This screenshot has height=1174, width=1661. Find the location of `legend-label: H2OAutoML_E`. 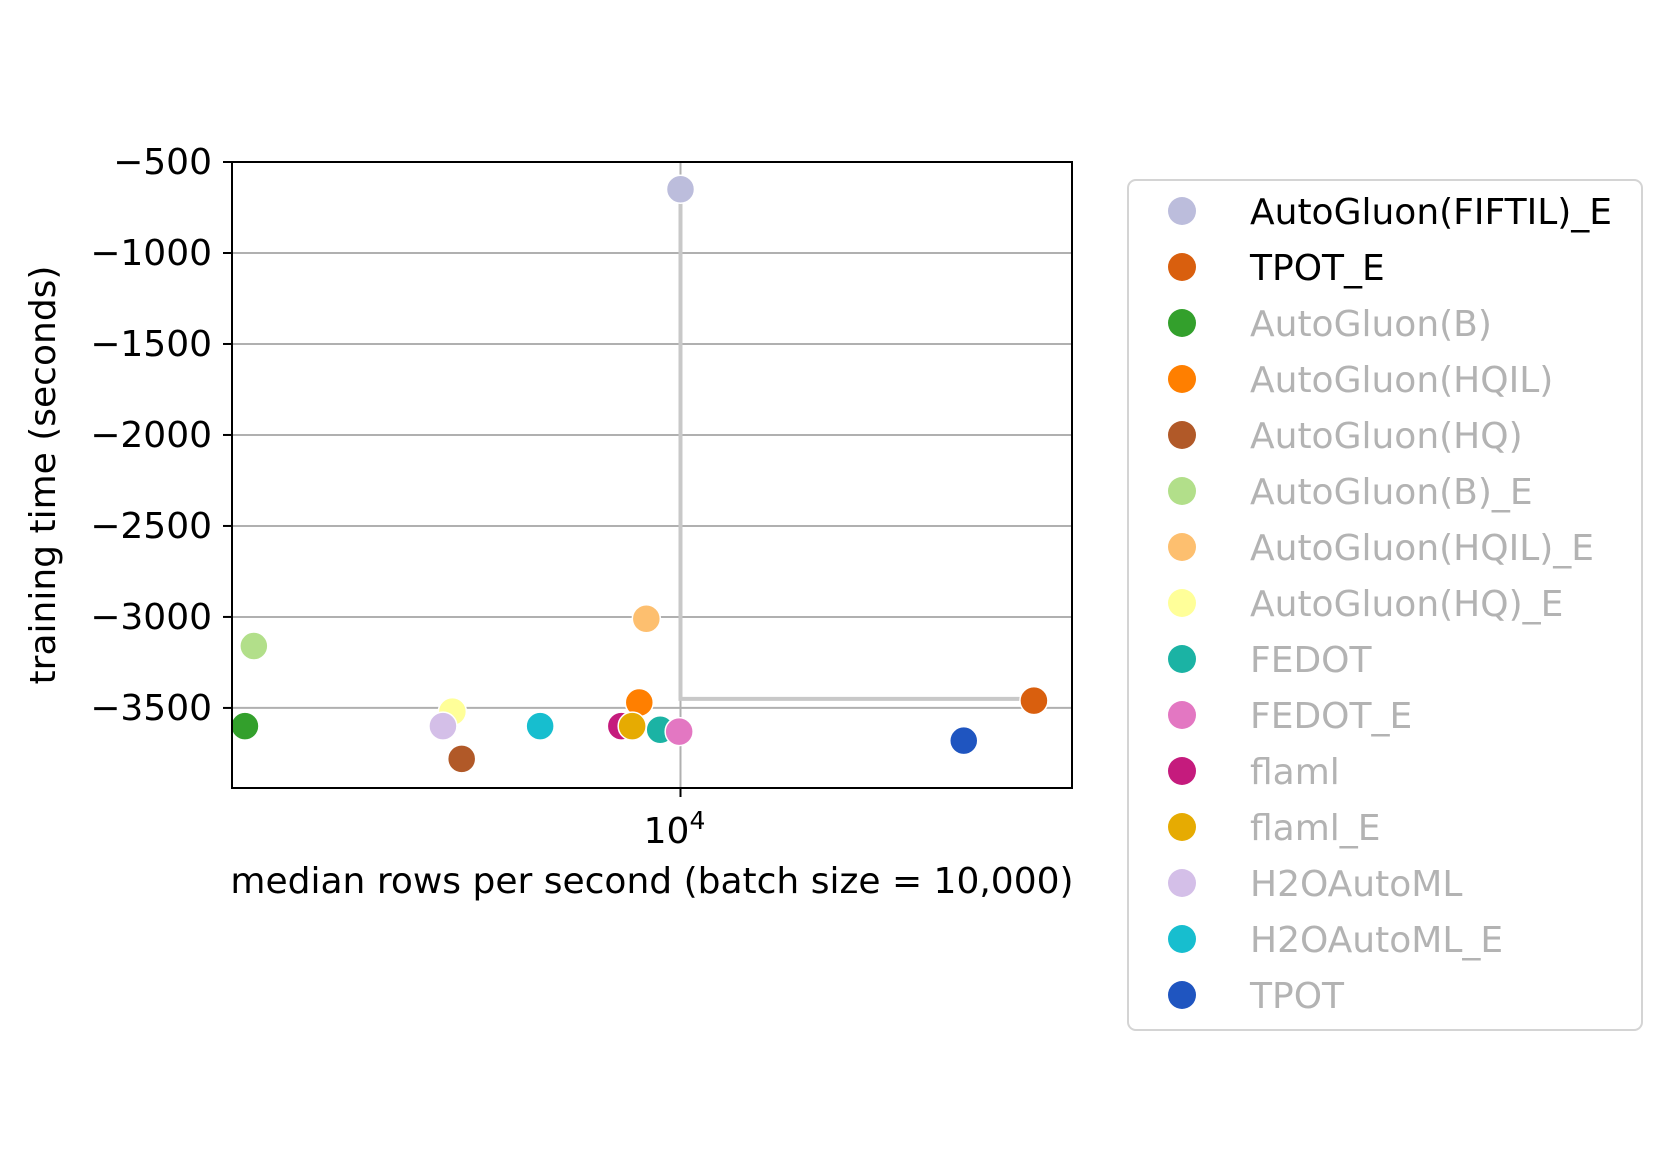

legend-label: H2OAutoML_E is located at coordinates (1376, 940).